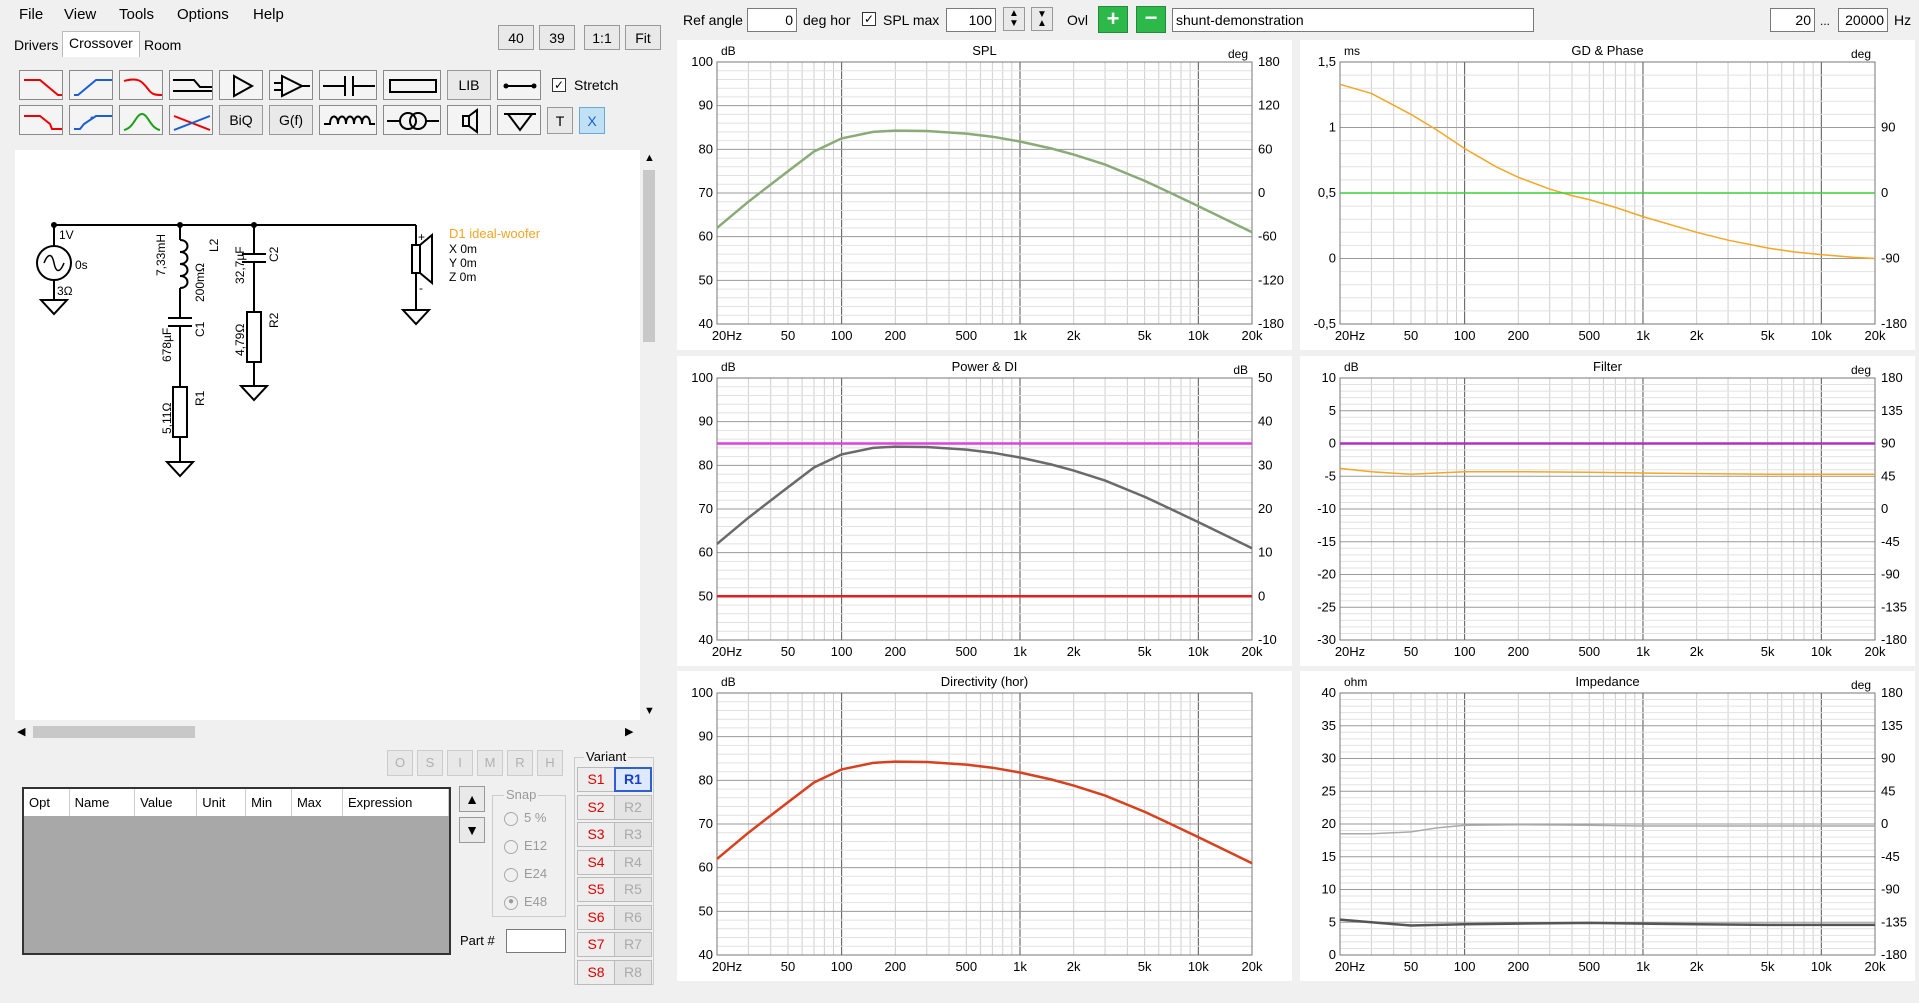 The image size is (1919, 1003). What do you see at coordinates (649, 256) in the screenshot?
I see `vscroll-thumb` at bounding box center [649, 256].